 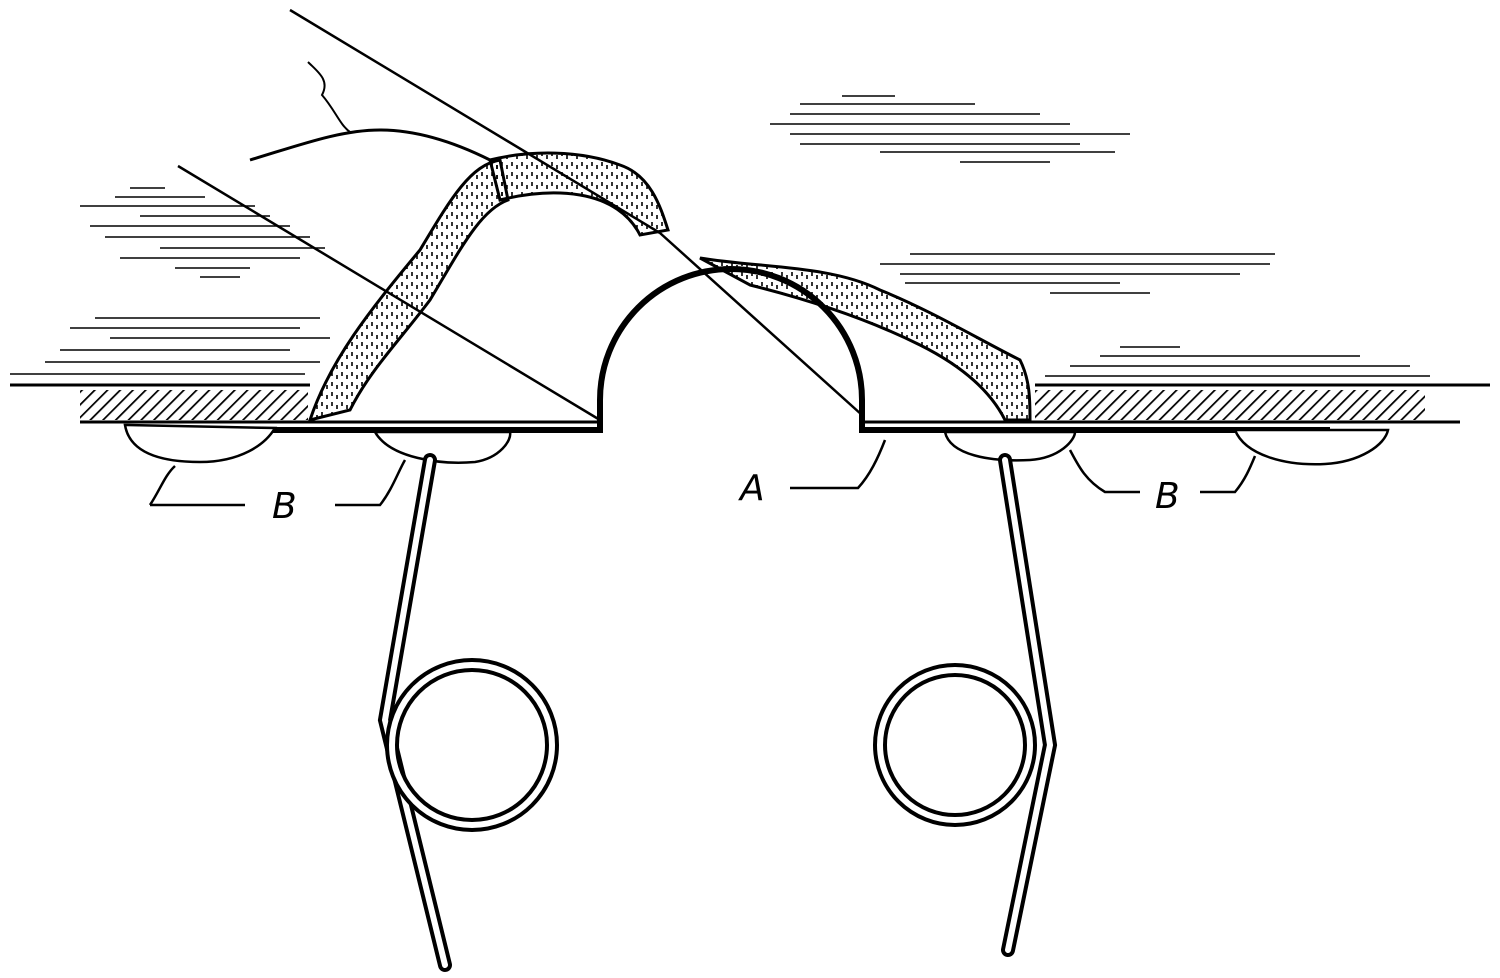 What do you see at coordinates (1100, 236) in the screenshot?
I see `water-shading-right` at bounding box center [1100, 236].